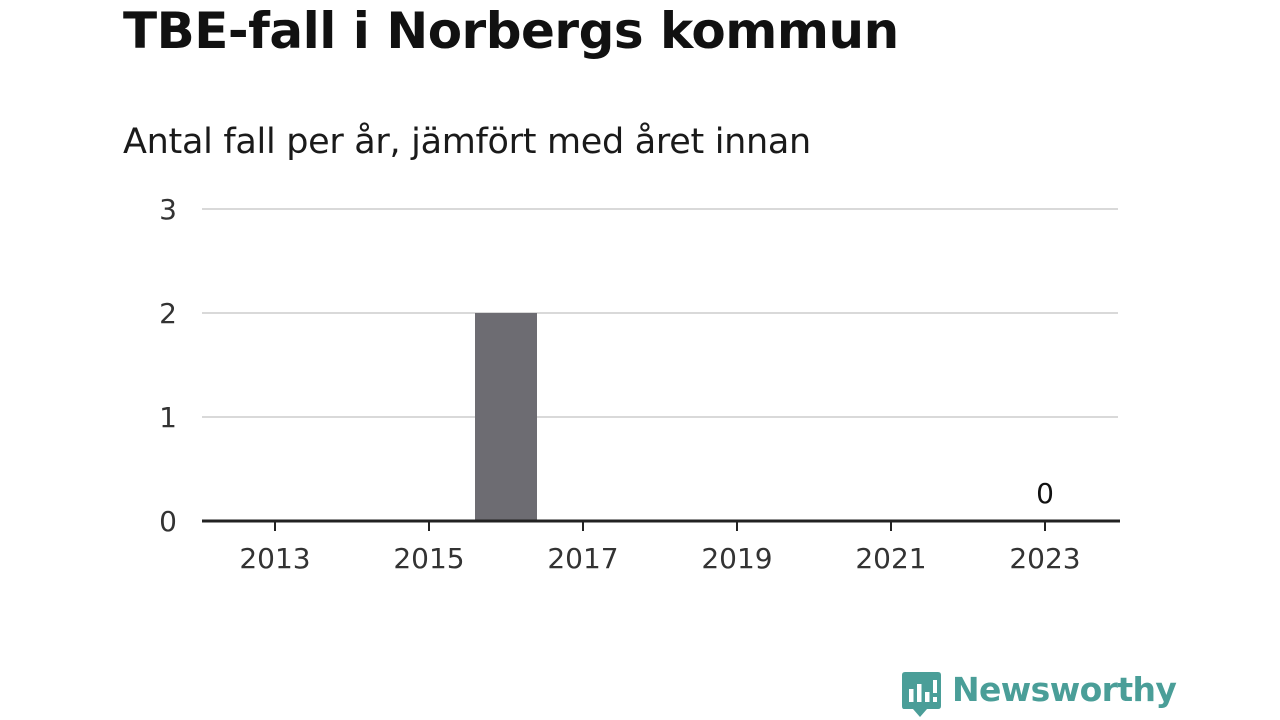 The image size is (1280, 720). I want to click on newsworthy-logo: Newsworthy, so click(1038, 695).